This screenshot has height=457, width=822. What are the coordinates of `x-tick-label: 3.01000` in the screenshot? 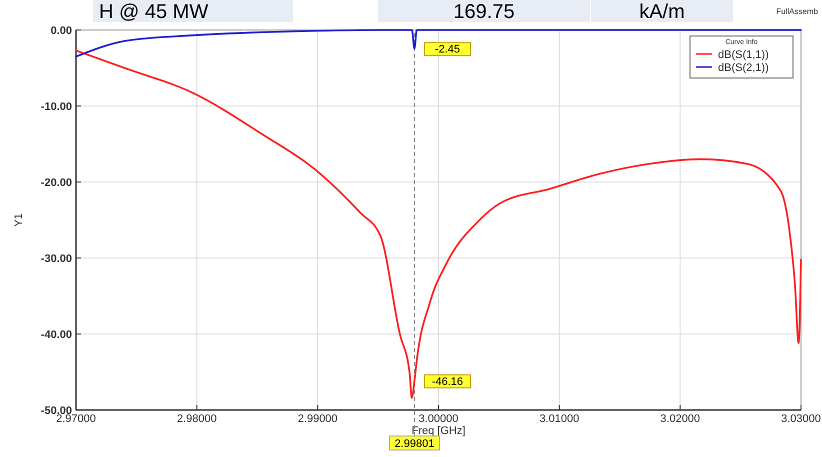 It's located at (559, 419).